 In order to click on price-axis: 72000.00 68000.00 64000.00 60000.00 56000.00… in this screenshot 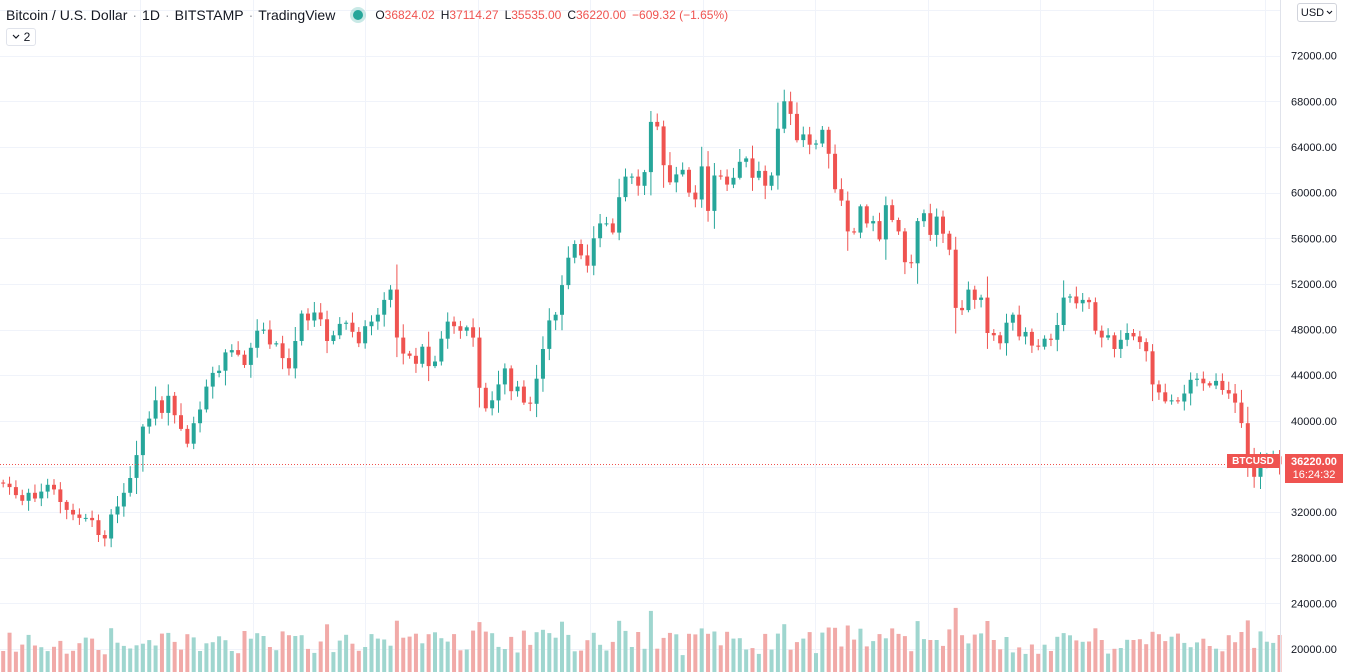, I will do `click(1314, 354)`.